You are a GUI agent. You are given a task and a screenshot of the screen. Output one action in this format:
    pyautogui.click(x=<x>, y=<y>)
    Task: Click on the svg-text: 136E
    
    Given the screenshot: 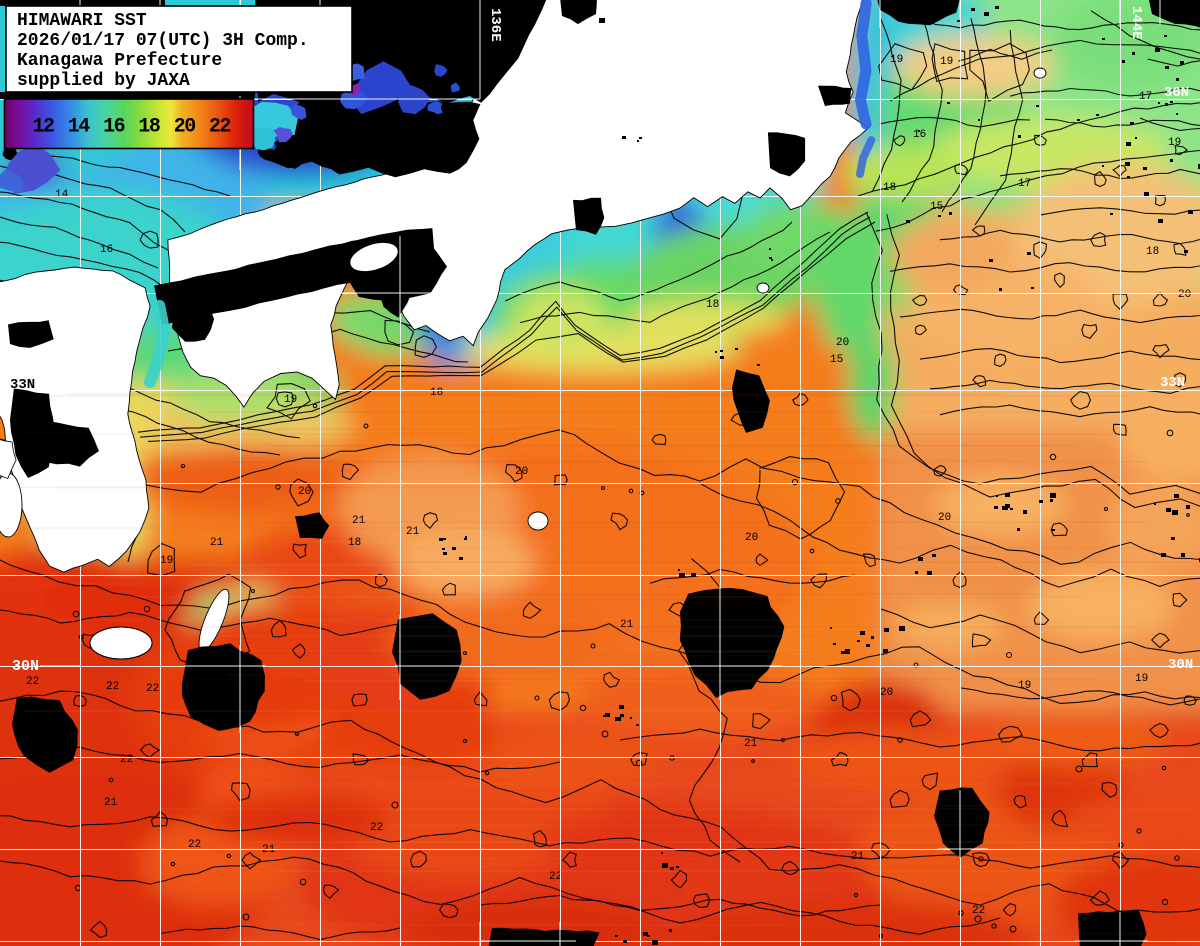 What is the action you would take?
    pyautogui.click(x=495, y=25)
    